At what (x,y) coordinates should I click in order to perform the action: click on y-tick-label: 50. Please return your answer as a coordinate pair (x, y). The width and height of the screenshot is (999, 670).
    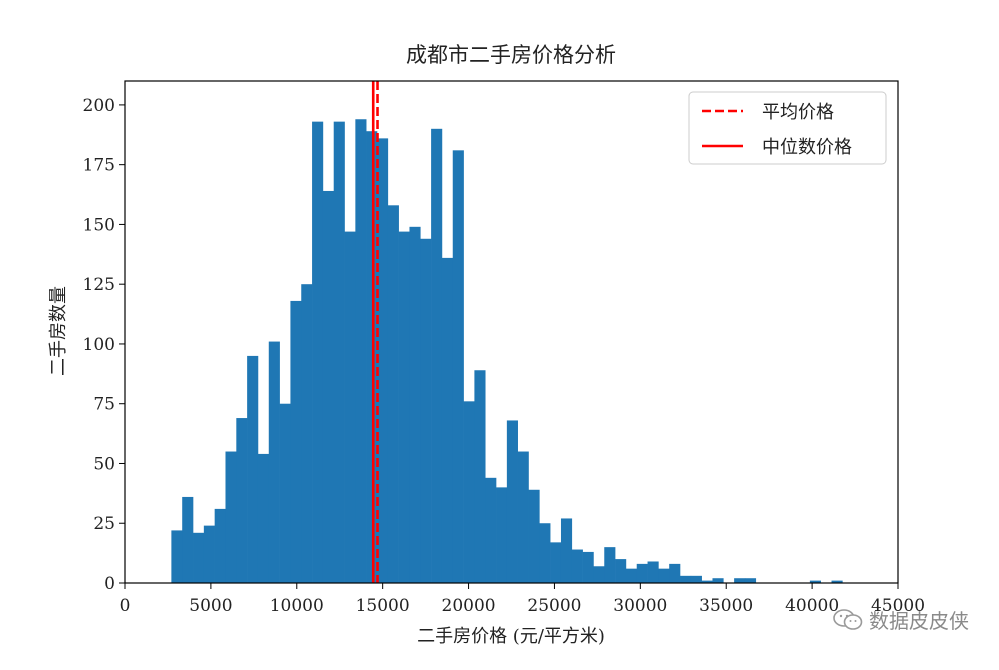
    Looking at the image, I should click on (104, 464).